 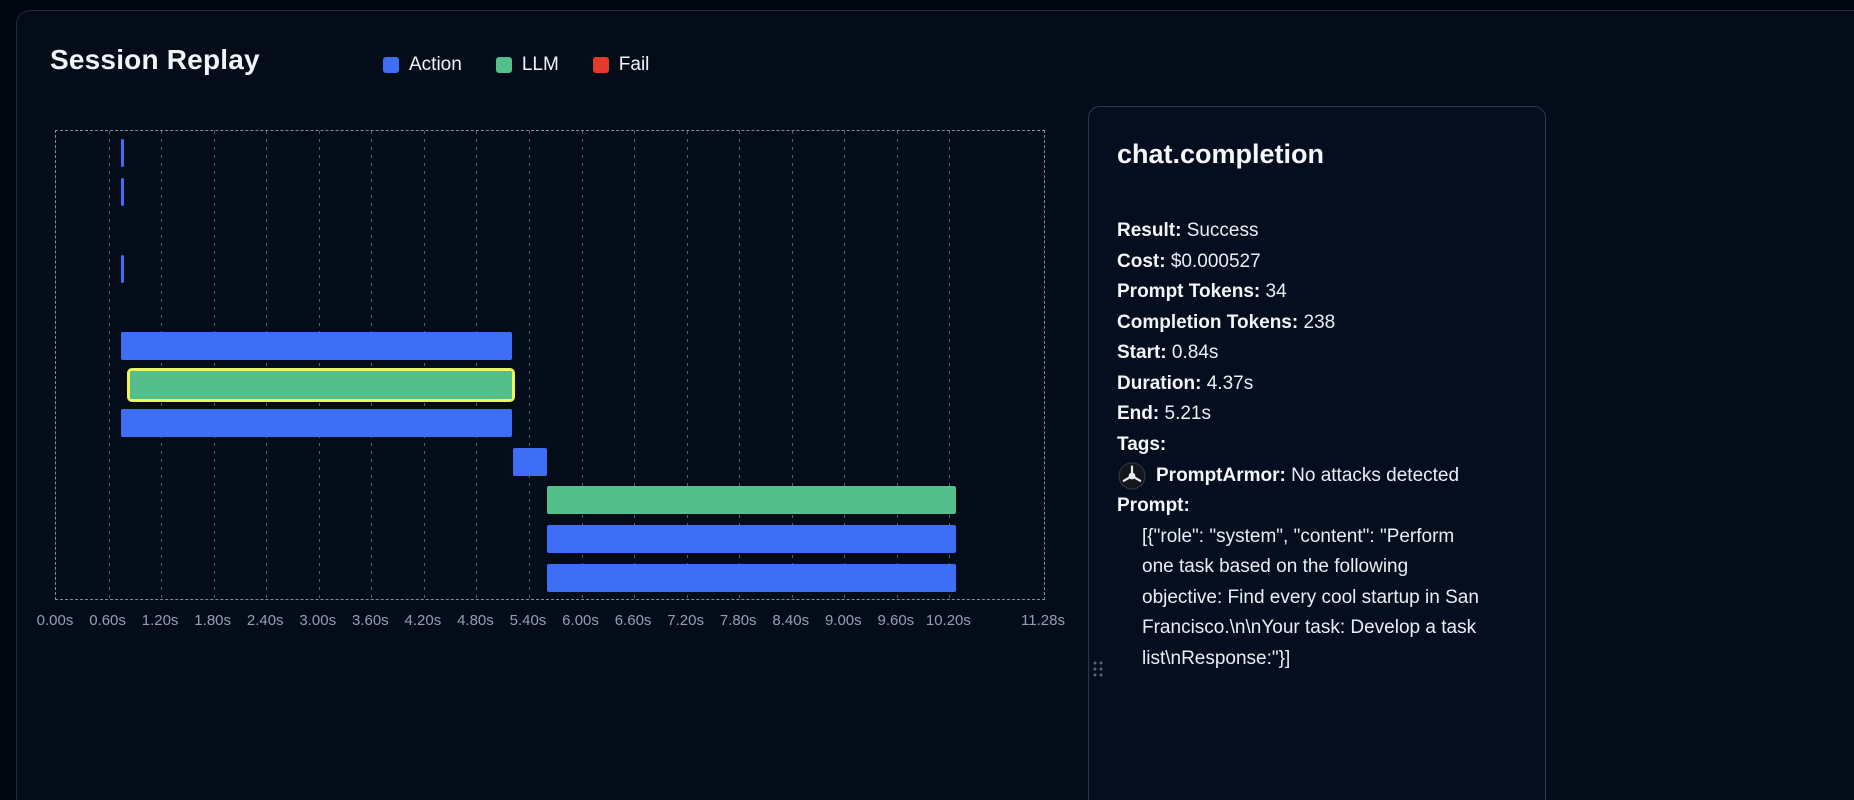 I want to click on x-tick-label: 6.00s, so click(x=580, y=620).